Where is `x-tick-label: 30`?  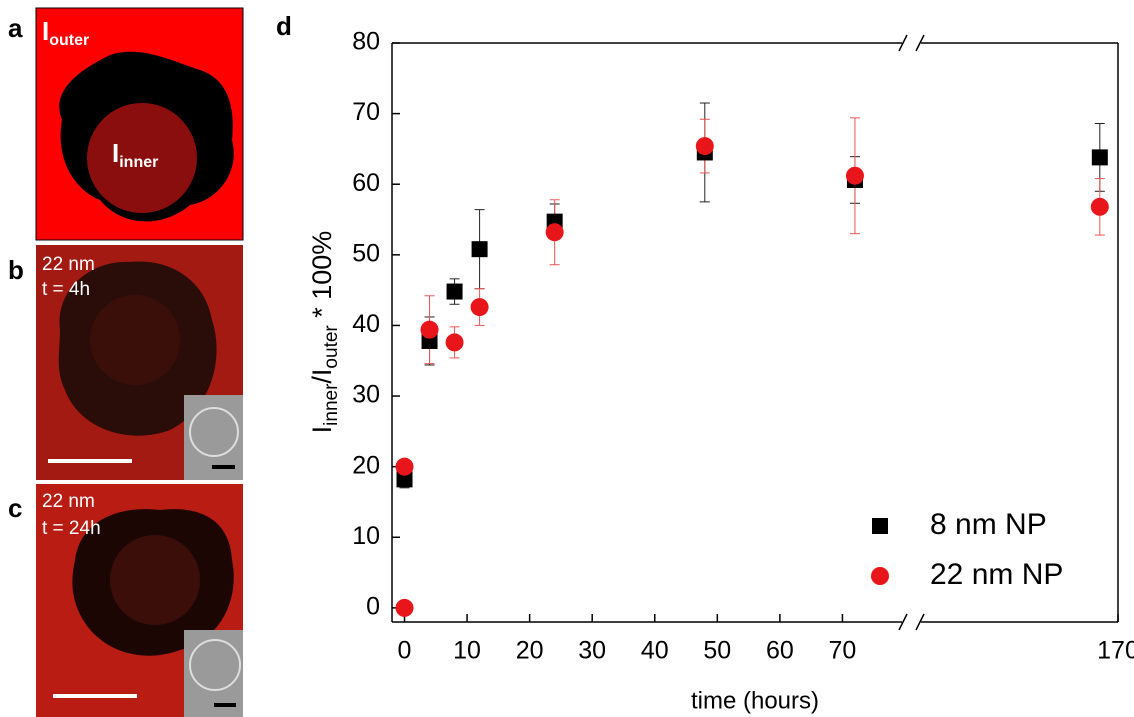 x-tick-label: 30 is located at coordinates (592, 651).